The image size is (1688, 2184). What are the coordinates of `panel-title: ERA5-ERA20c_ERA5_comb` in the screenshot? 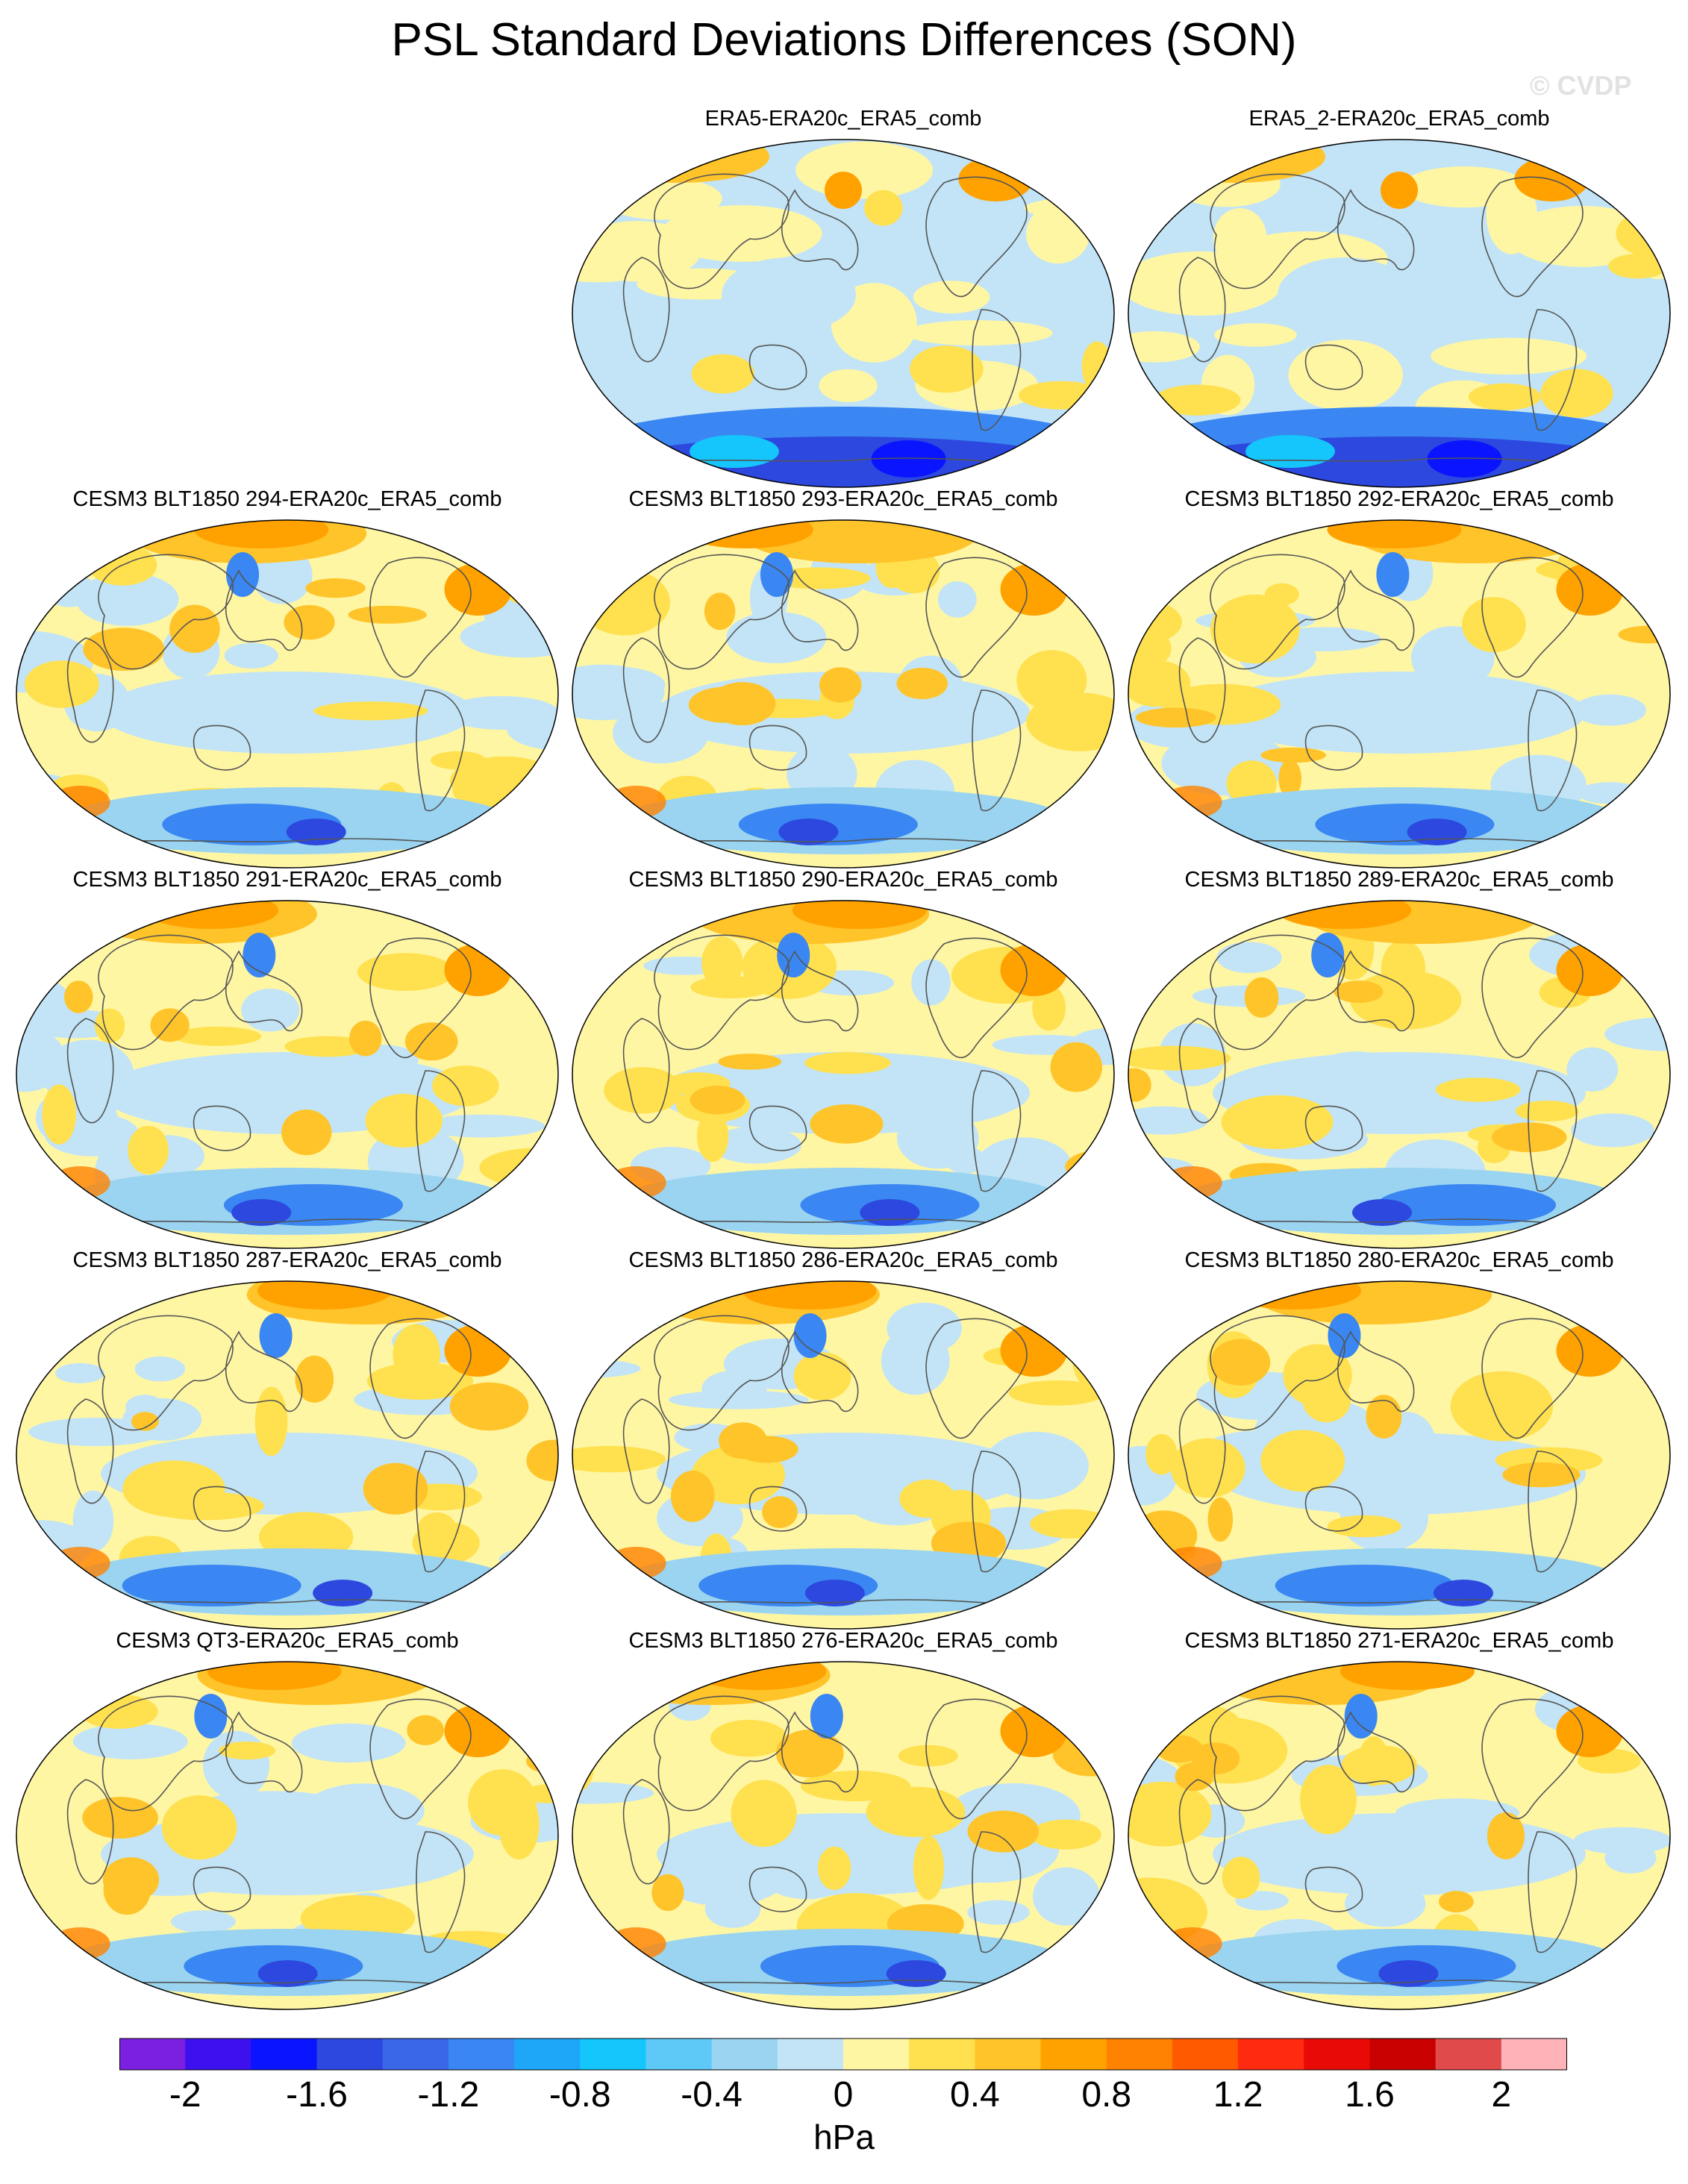 It's located at (843, 119).